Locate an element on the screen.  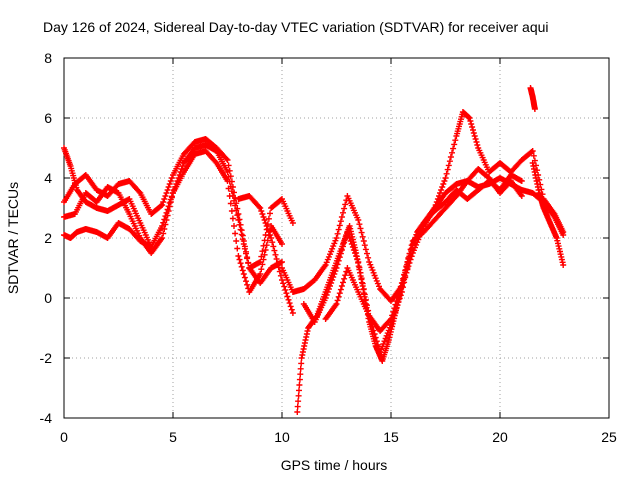
x-tick-label: 5 is located at coordinates (173, 437).